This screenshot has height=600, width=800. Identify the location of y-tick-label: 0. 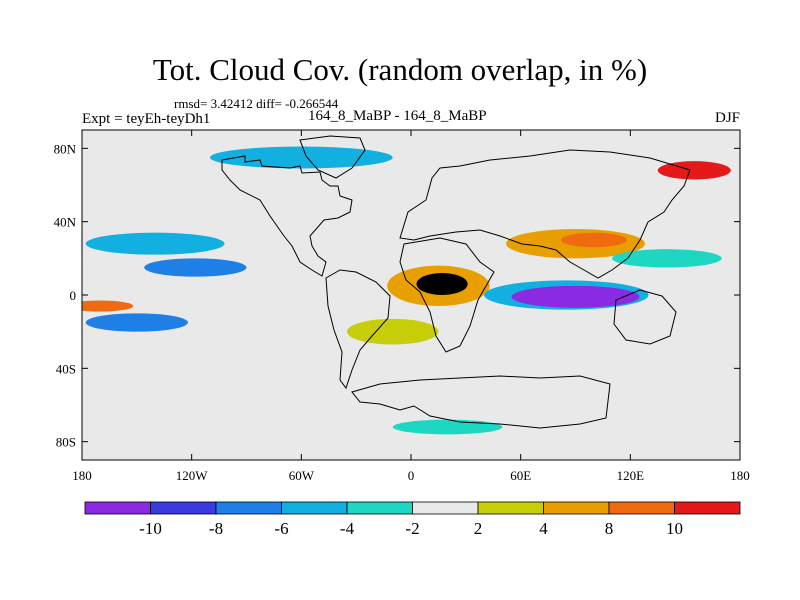
(73, 295).